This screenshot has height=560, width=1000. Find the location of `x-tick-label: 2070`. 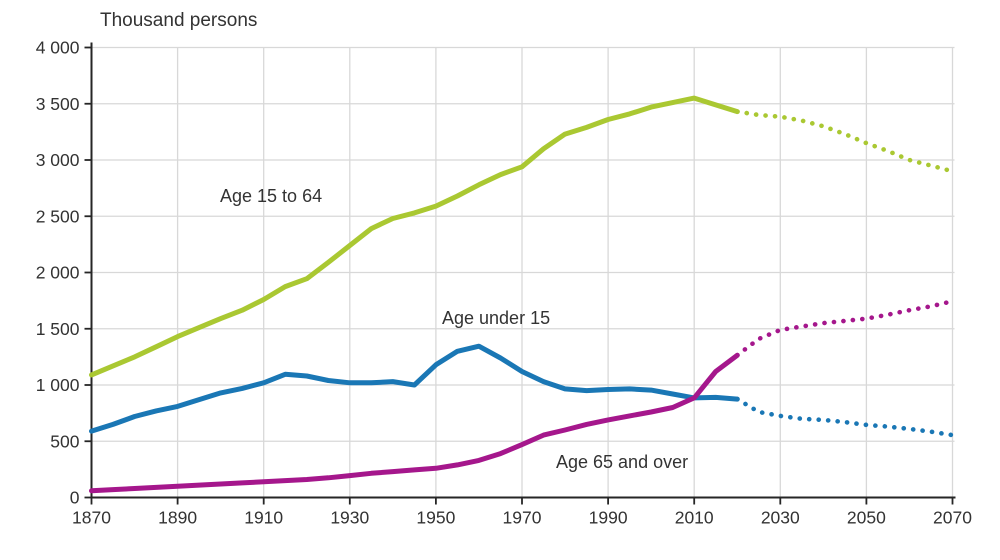

x-tick-label: 2070 is located at coordinates (952, 518).